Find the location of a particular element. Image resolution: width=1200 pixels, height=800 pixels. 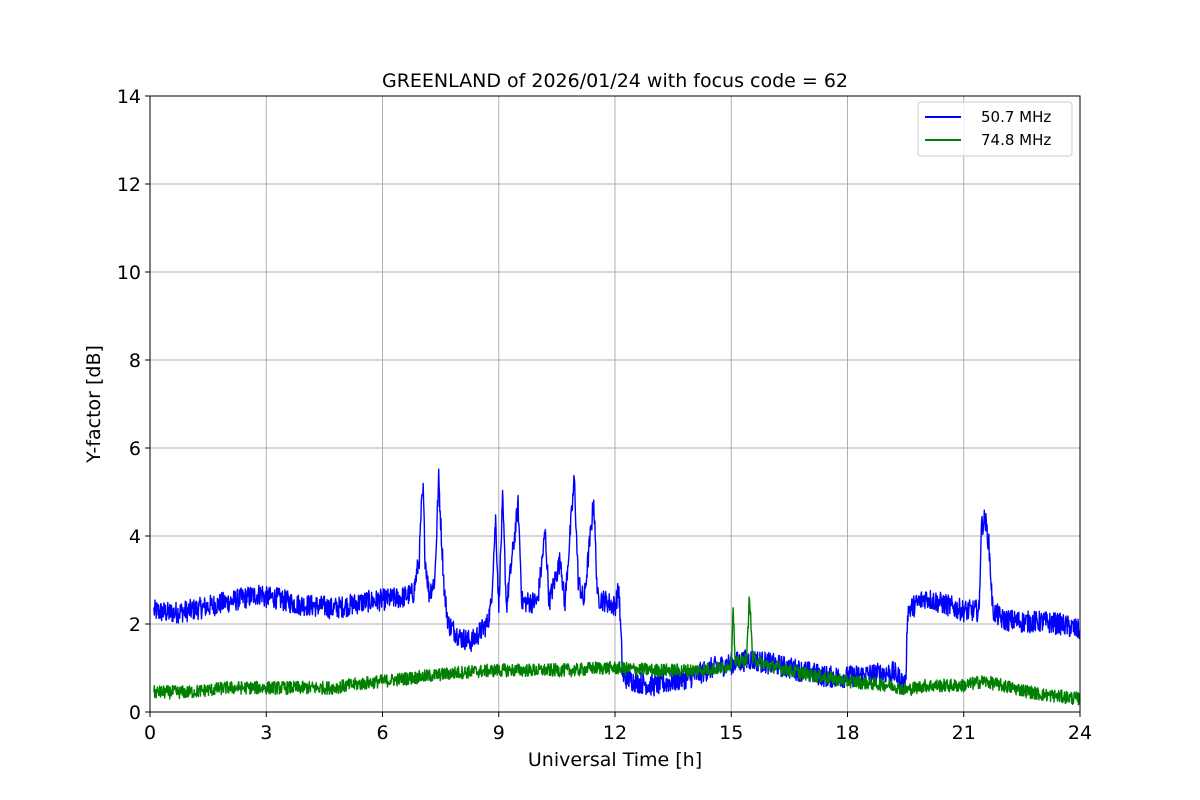

y-tick-label: 2 is located at coordinates (135, 625).